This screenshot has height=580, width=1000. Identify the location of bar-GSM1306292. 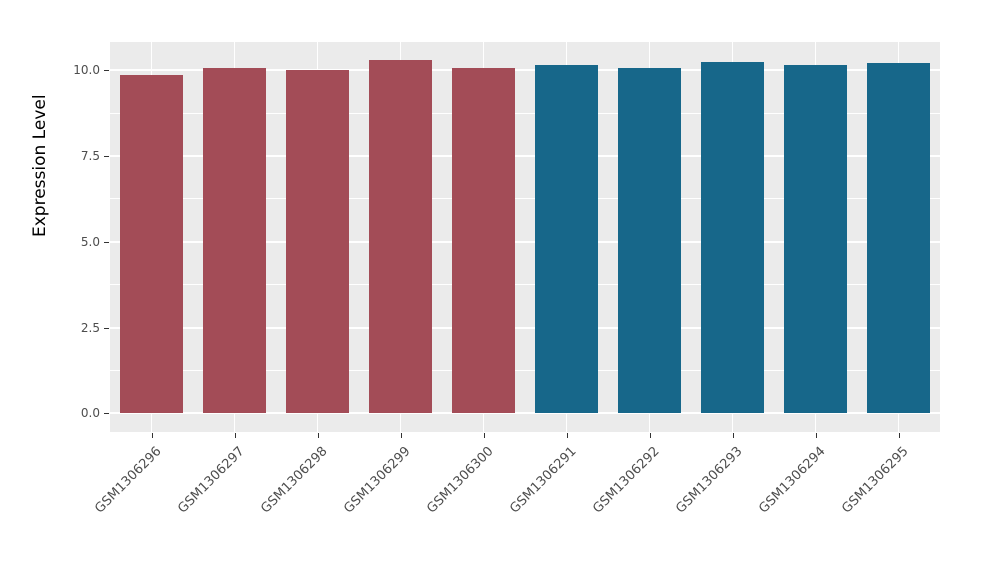
(649, 241).